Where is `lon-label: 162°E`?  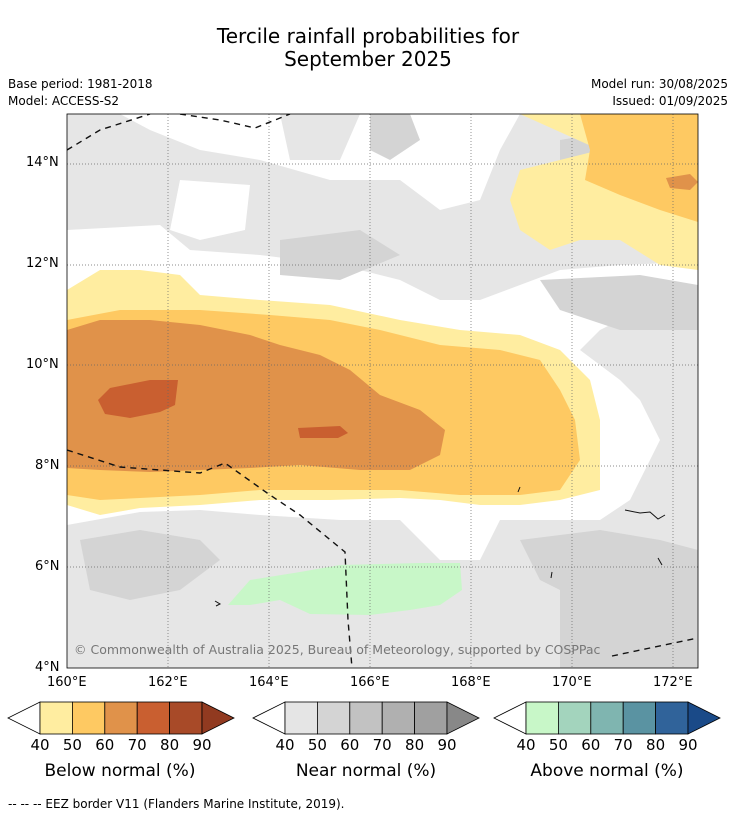
lon-label: 162°E is located at coordinates (168, 682).